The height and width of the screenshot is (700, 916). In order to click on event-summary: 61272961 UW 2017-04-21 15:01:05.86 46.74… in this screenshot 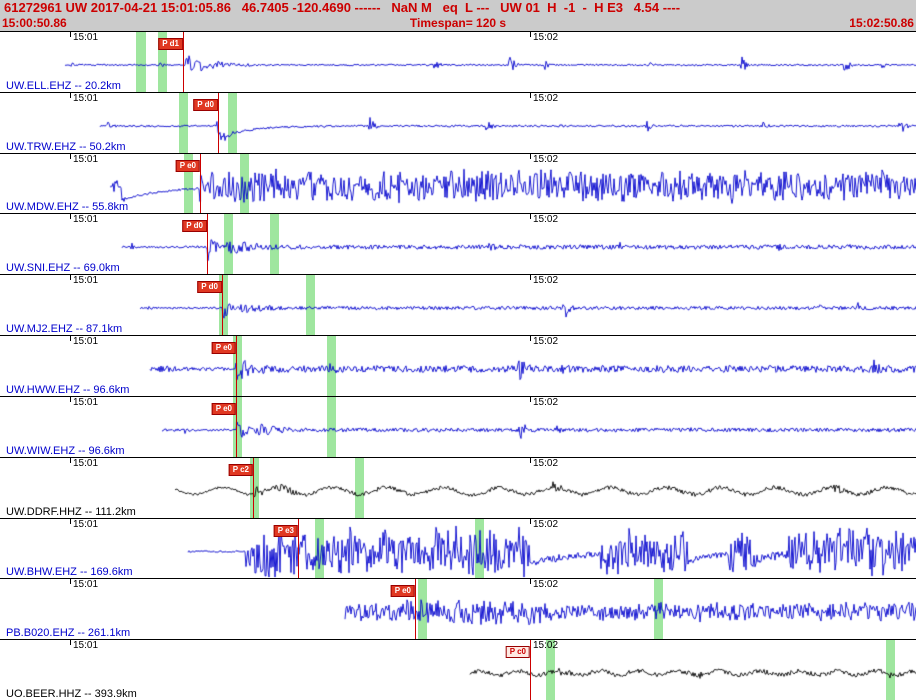, I will do `click(342, 7)`.